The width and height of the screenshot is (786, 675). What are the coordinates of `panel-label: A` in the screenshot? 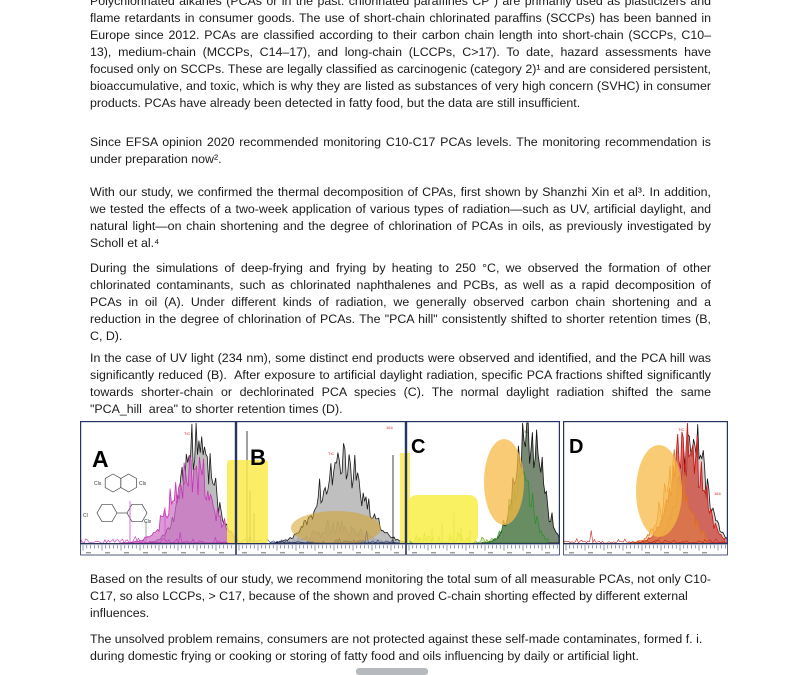 It's located at (100, 459).